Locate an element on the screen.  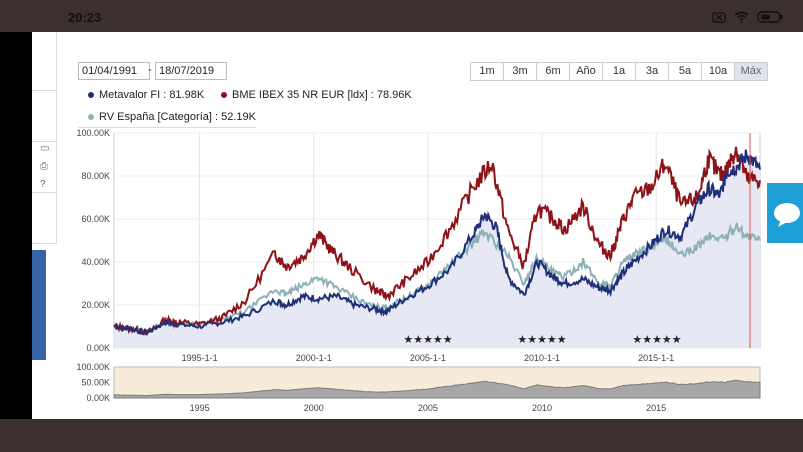
navigator-y-tick-label: 50.00K is located at coordinates (95, 383).